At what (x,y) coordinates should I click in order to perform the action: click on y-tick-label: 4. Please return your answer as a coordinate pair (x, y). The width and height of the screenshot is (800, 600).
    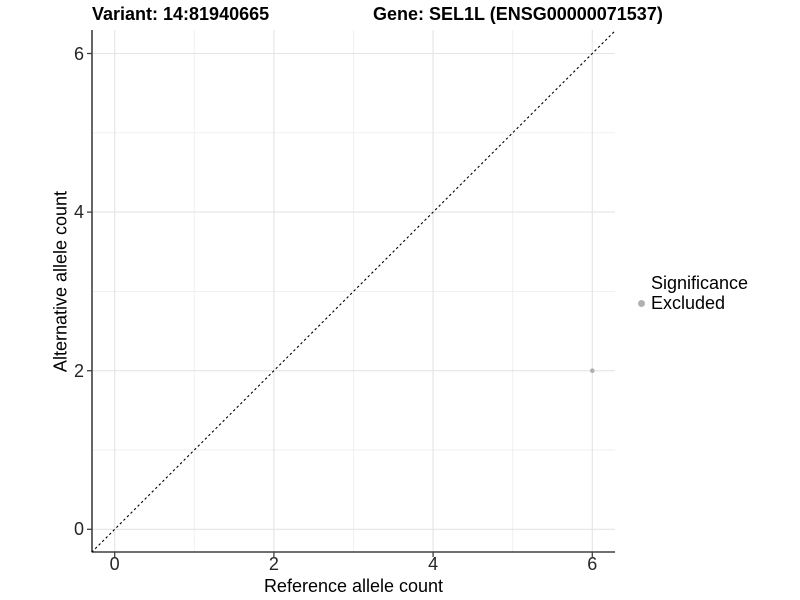
    Looking at the image, I should click on (78, 212).